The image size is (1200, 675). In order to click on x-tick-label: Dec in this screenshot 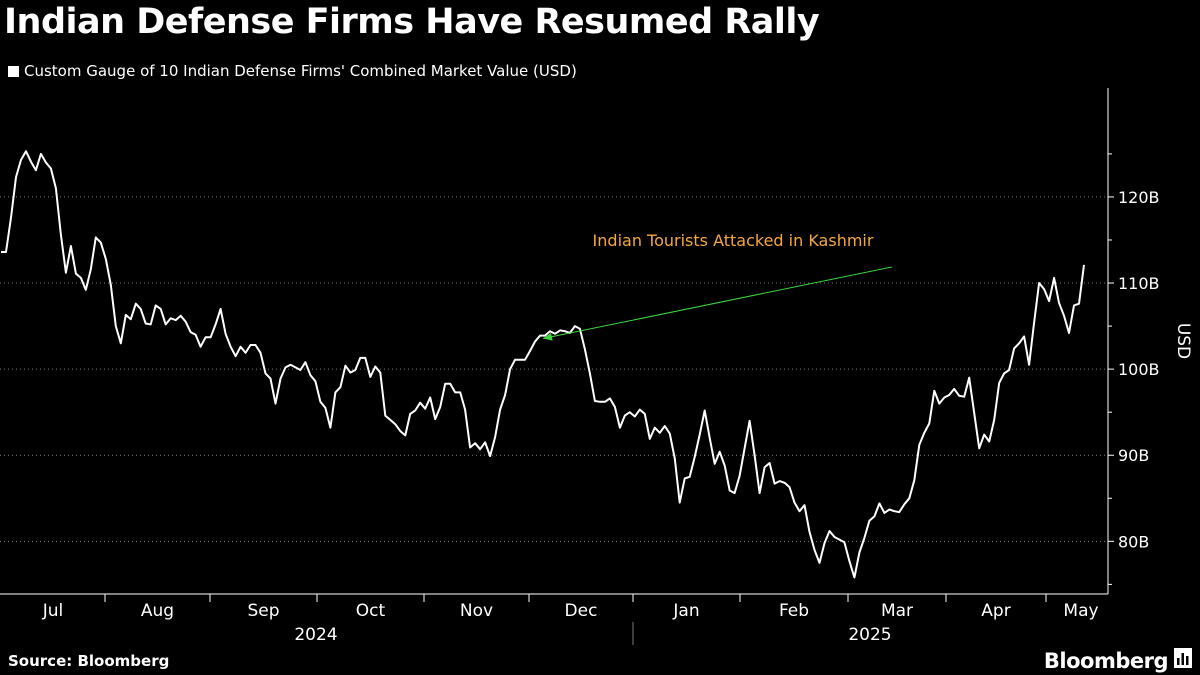, I will do `click(581, 611)`.